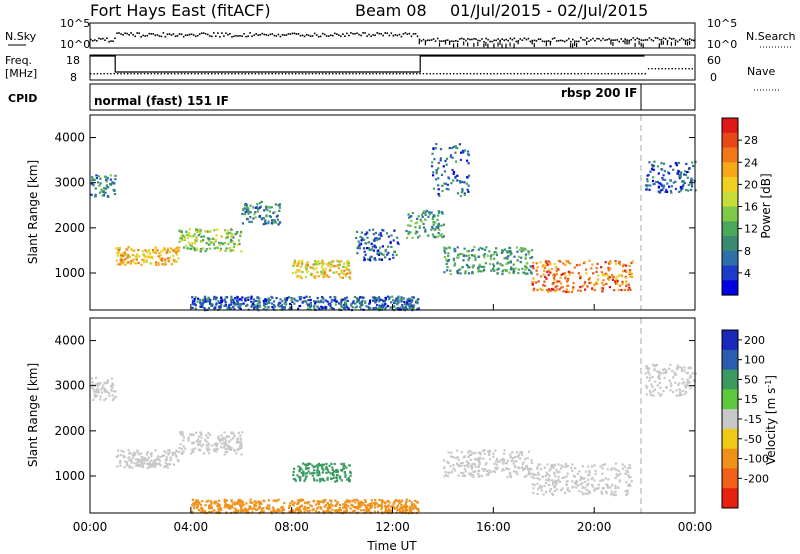 The width and height of the screenshot is (800, 554). Describe the element at coordinates (730, 399) in the screenshot. I see `colorbar-swatch` at that location.